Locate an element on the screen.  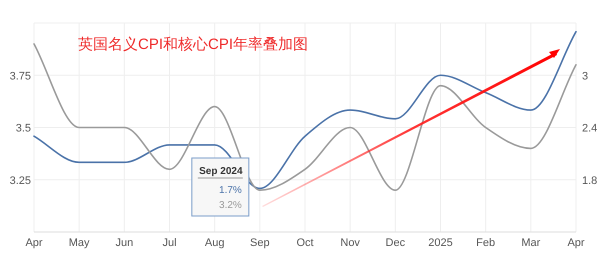
annotation: Sep 2024 is located at coordinates (221, 171).